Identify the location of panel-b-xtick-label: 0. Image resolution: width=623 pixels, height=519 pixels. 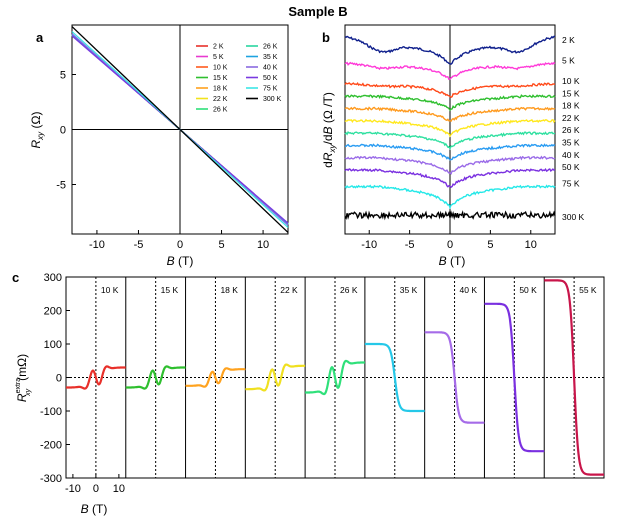
(450, 245).